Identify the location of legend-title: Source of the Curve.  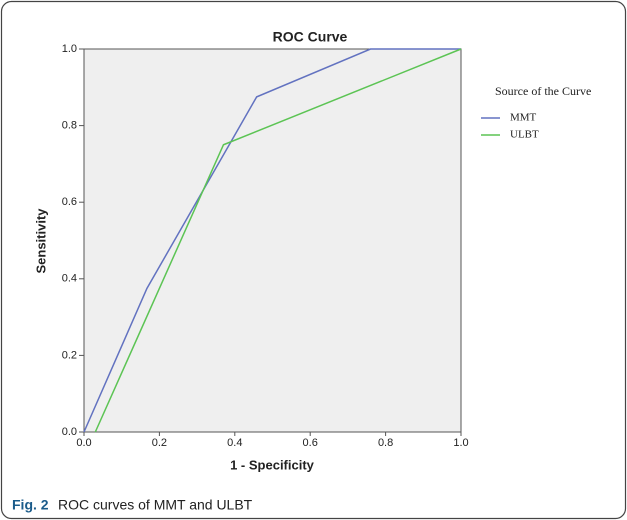
(543, 91).